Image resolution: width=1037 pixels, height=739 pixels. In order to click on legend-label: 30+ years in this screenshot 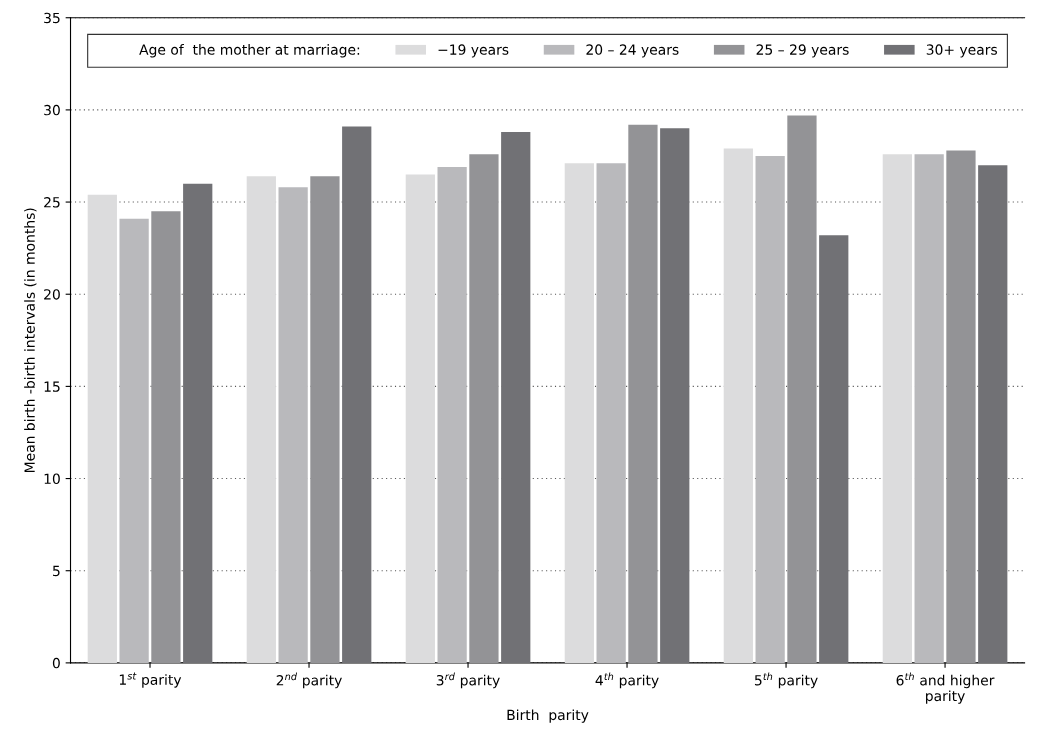, I will do `click(961, 51)`.